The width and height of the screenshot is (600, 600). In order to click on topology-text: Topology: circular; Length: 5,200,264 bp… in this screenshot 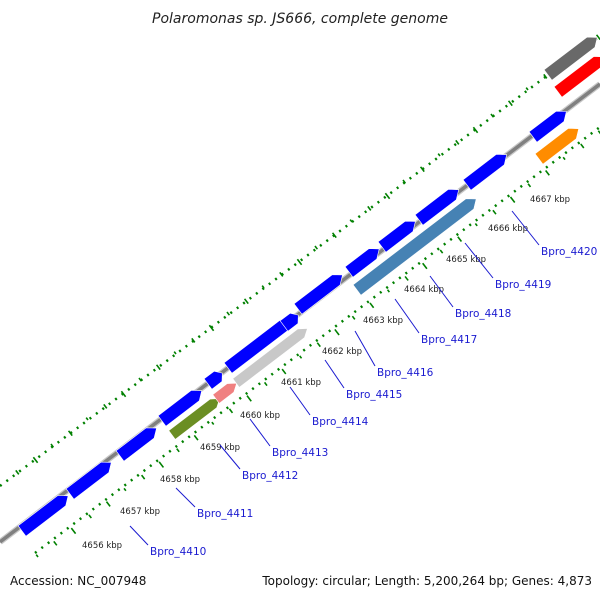, I will do `click(427, 581)`.